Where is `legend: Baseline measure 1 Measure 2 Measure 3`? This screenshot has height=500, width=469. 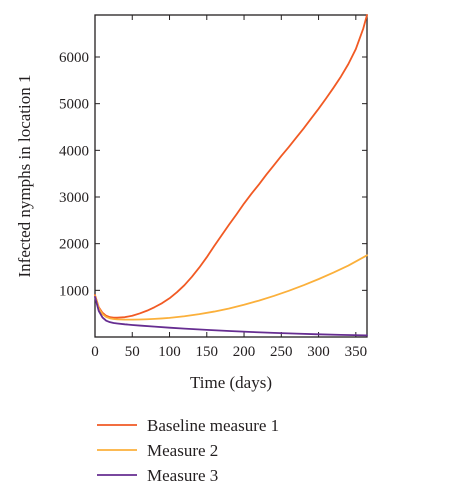 legend: Baseline measure 1 Measure 2 Measure 3 is located at coordinates (188, 450).